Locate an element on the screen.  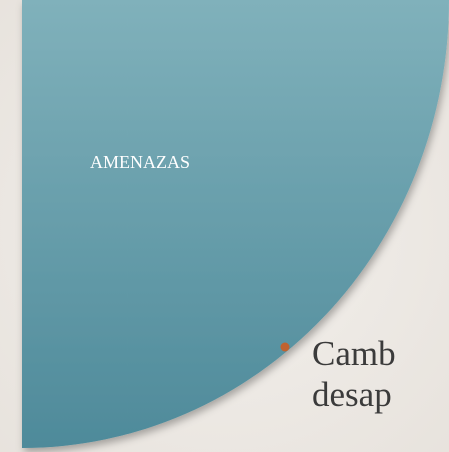
shape-label: AMENAZAS is located at coordinates (140, 162).